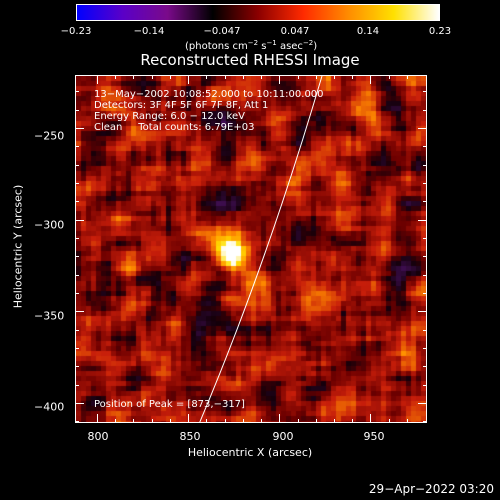  What do you see at coordinates (149, 31) in the screenshot?
I see `colorbar-tick: −0.14` at bounding box center [149, 31].